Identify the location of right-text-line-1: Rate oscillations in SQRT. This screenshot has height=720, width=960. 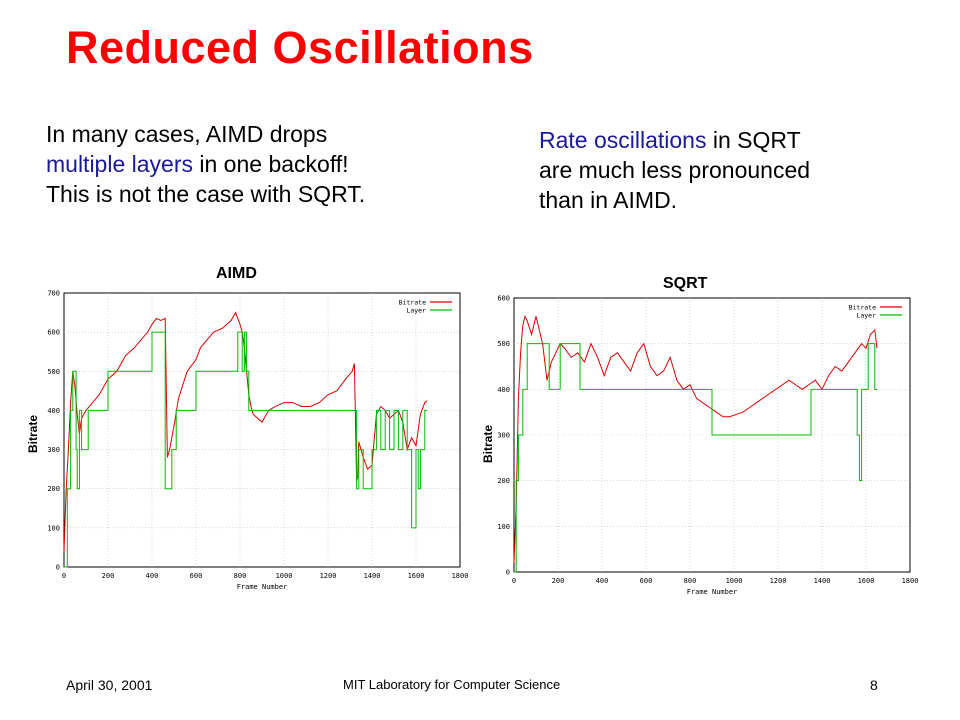
(674, 140).